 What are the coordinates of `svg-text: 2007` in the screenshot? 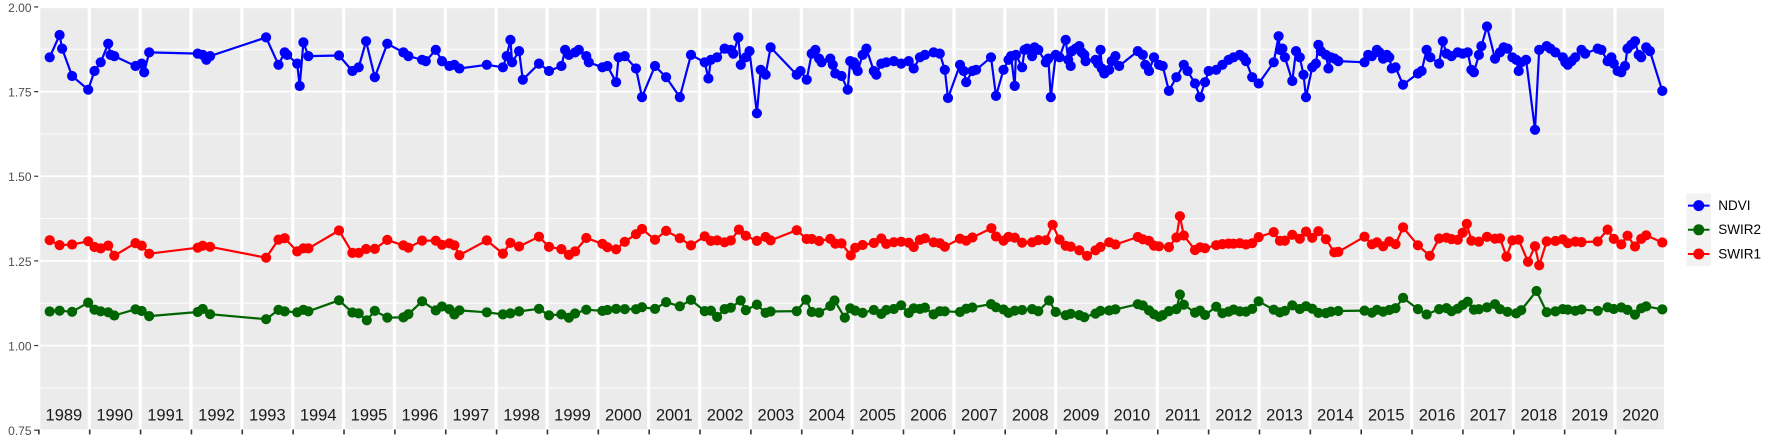 It's located at (979, 416).